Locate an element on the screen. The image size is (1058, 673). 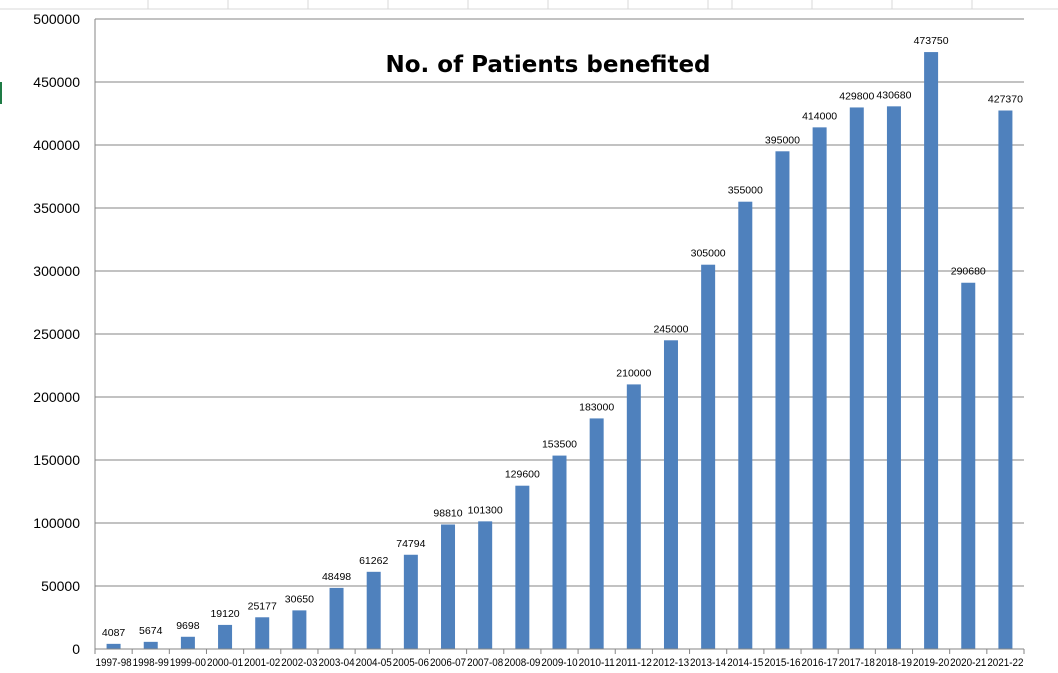
data-label: 101300 is located at coordinates (485, 510).